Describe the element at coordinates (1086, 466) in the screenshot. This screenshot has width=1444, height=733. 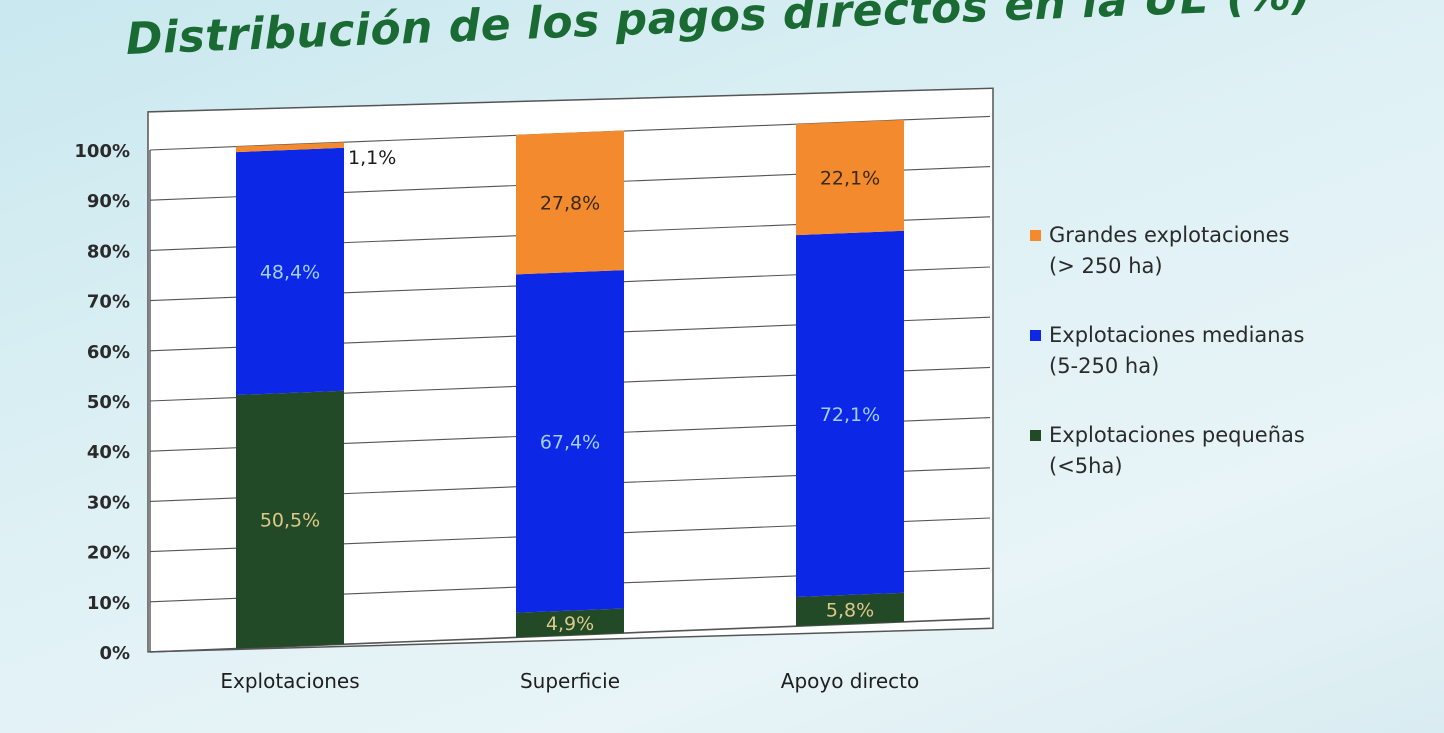
I see `legend-sublabel: (<5ha)` at that location.